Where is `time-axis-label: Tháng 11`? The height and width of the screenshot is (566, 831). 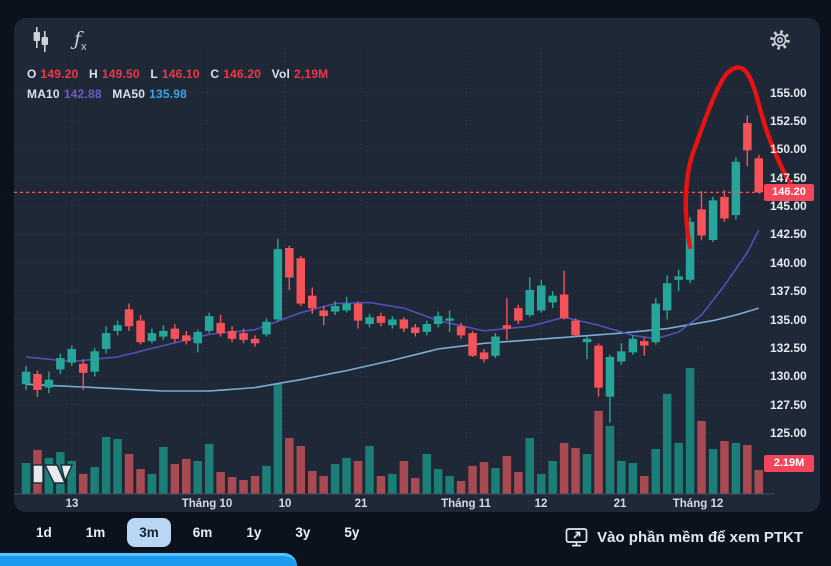
time-axis-label: Tháng 11 is located at coordinates (466, 504).